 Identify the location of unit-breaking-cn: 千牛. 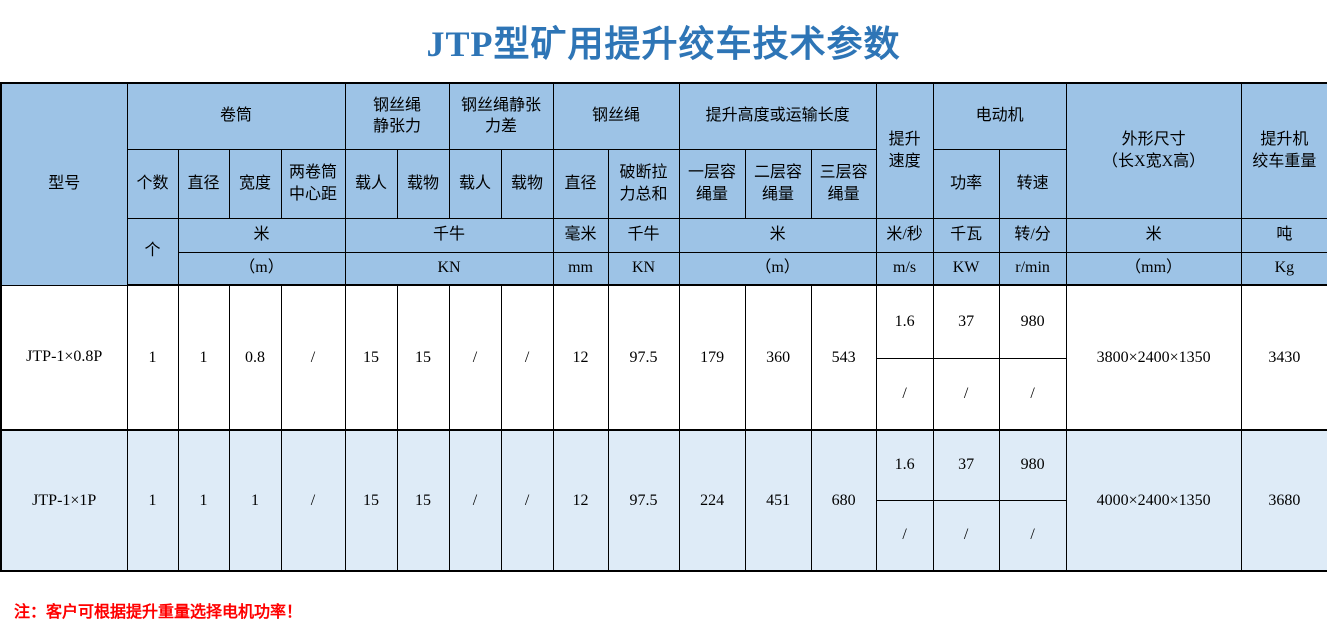
(643, 235).